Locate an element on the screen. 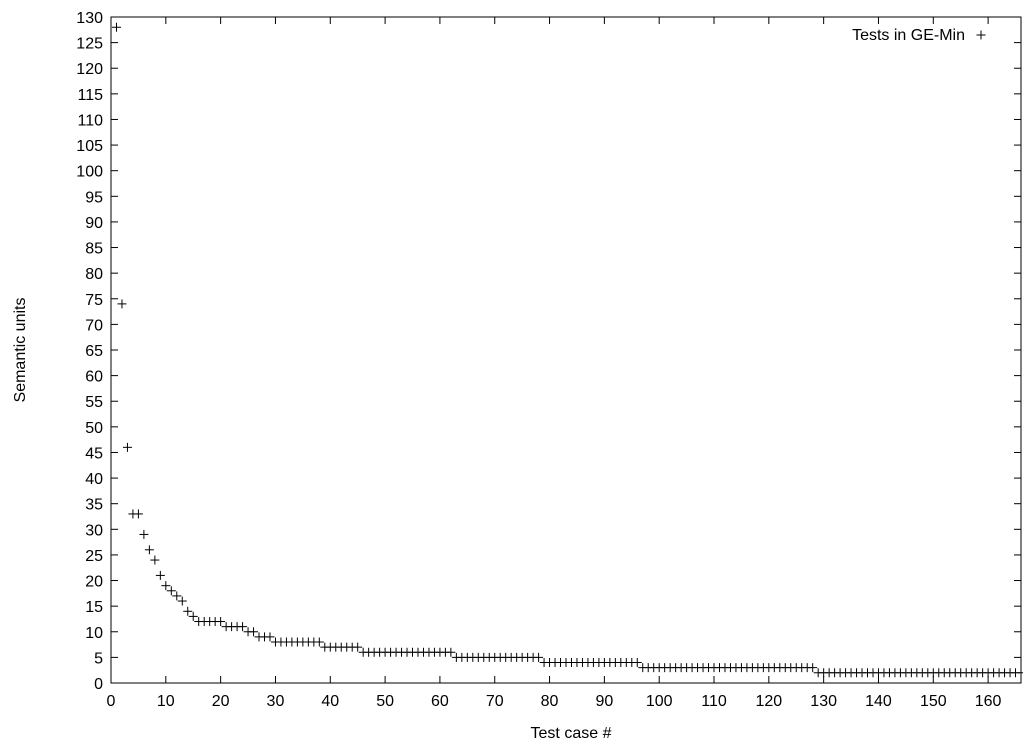  y-tick-label: 115 is located at coordinates (90, 95).